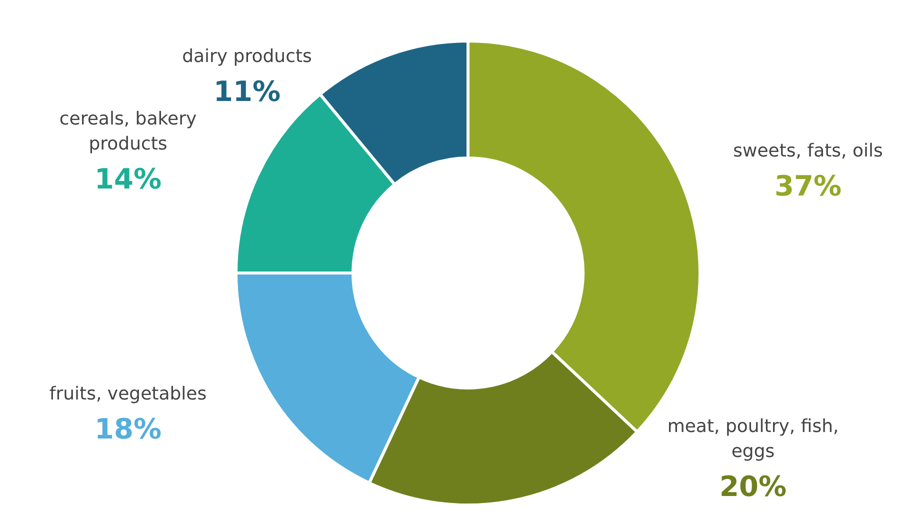  What do you see at coordinates (128, 131) in the screenshot?
I see `slice-label: cereals, bakery products` at bounding box center [128, 131].